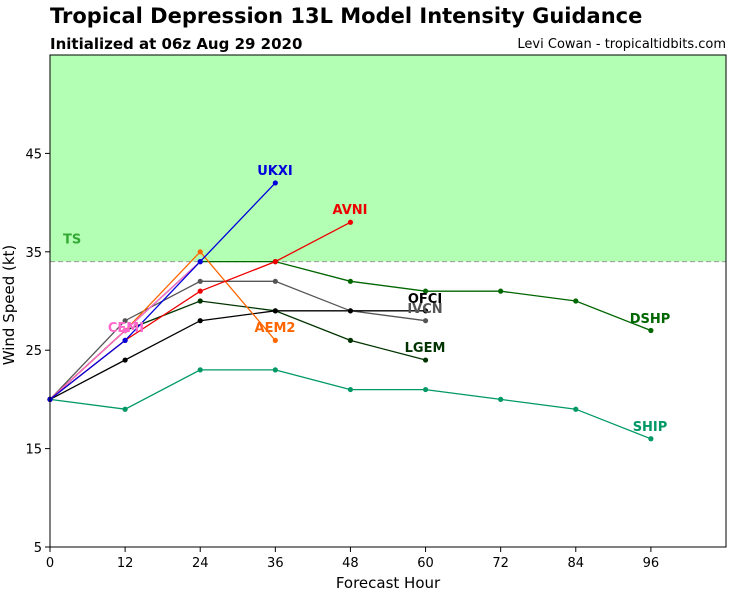 The width and height of the screenshot is (729, 607). Describe the element at coordinates (350, 210) in the screenshot. I see `series-label-avni: AVNI` at that location.